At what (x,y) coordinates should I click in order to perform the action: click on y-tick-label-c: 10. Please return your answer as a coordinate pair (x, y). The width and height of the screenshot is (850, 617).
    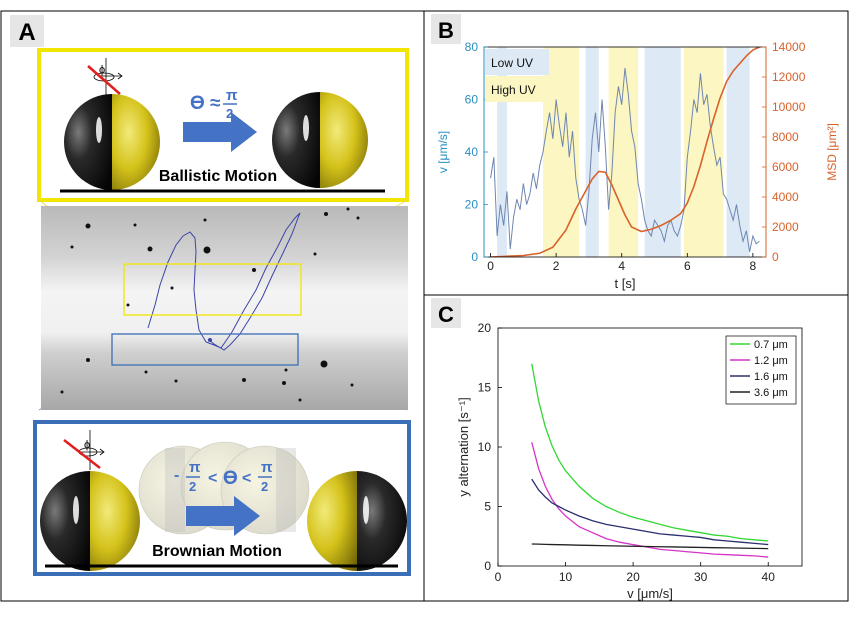
    Looking at the image, I should click on (485, 447).